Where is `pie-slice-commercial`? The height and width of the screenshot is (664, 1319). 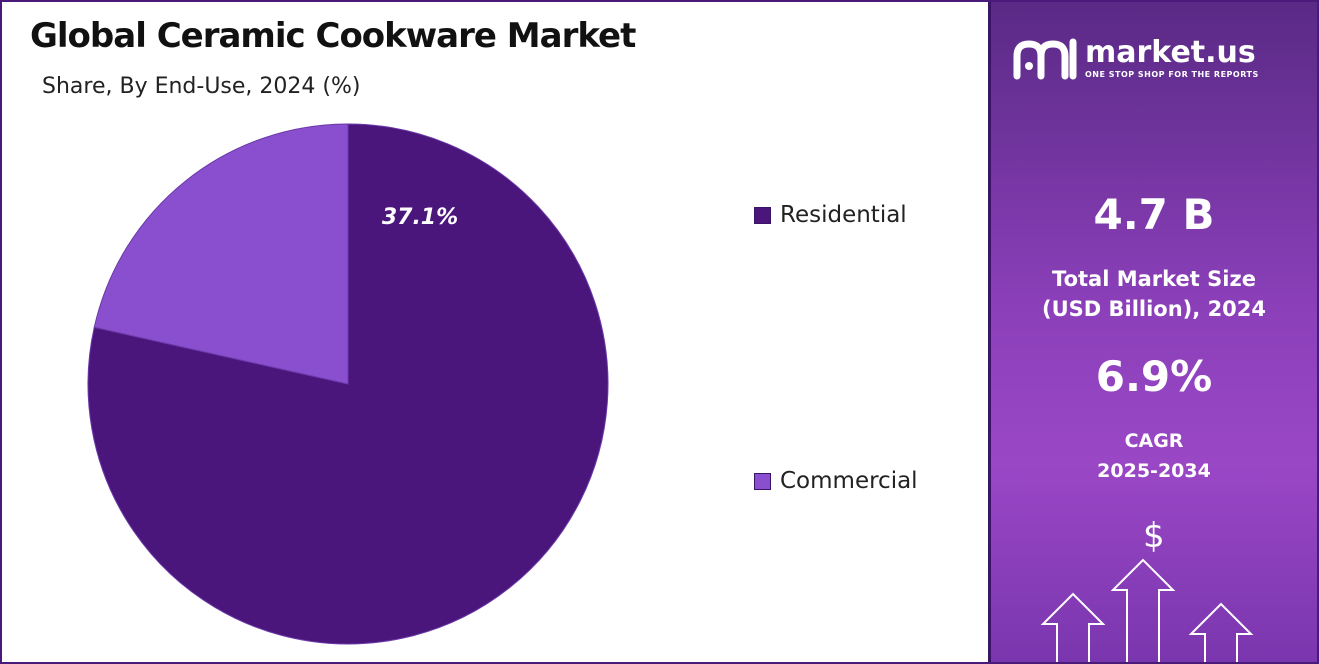
pie-slice-commercial is located at coordinates (221, 254).